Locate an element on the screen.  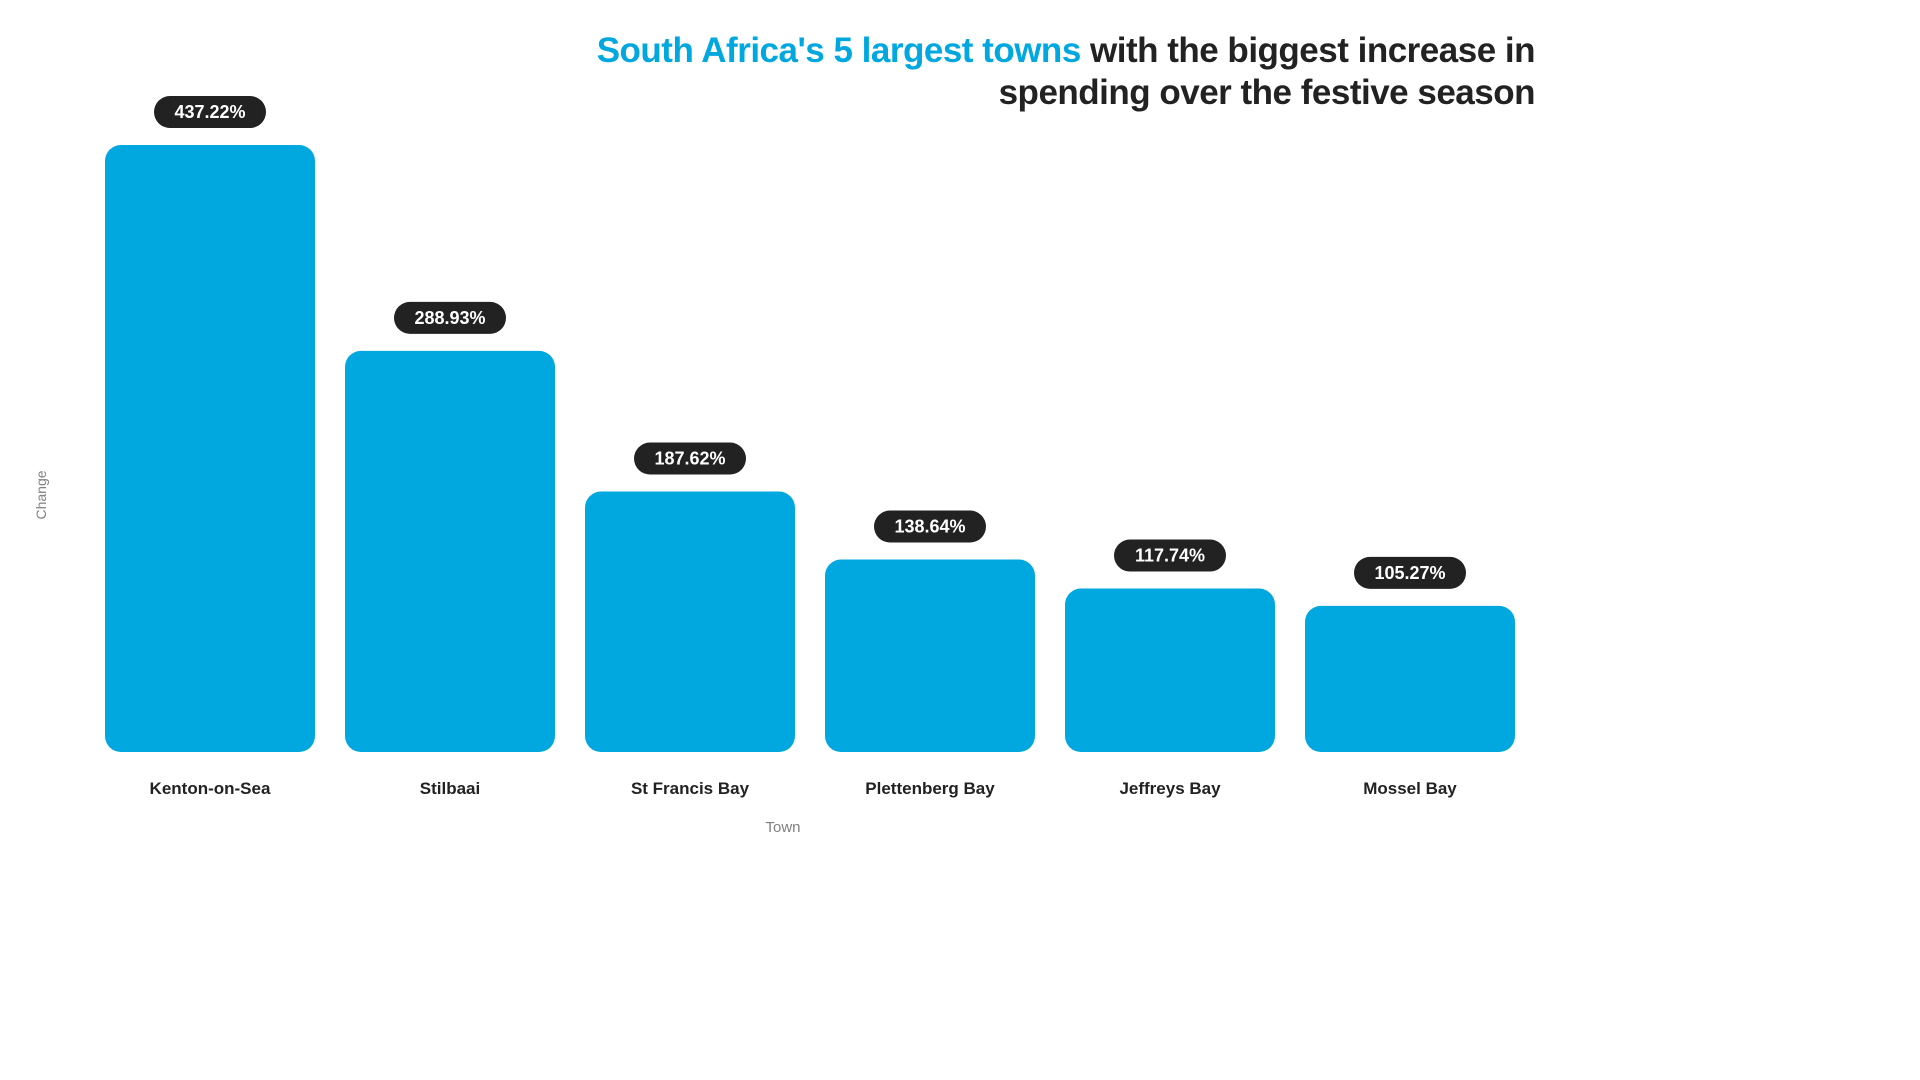
bar-mossel-bay is located at coordinates (1410, 678).